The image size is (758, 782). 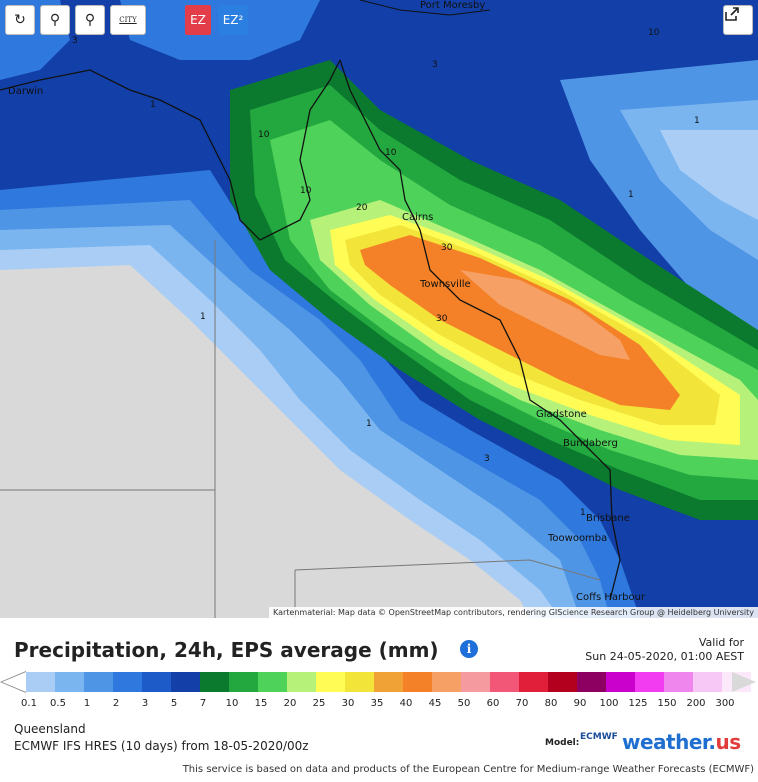 I want to click on scale-tick-label: 10, so click(x=232, y=703).